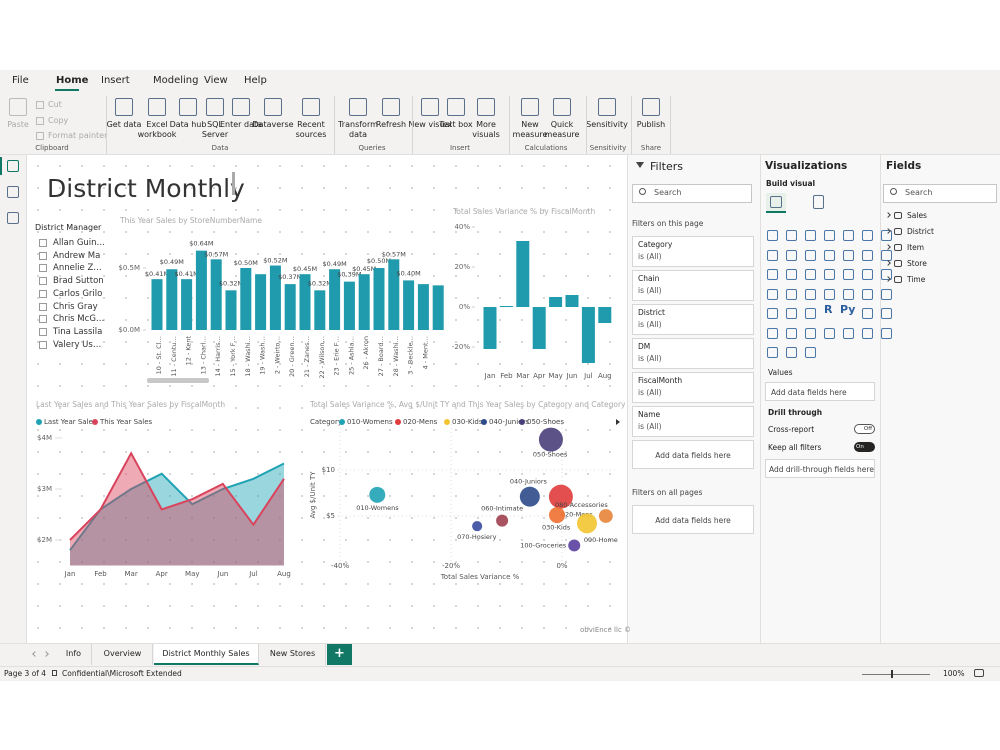 The height and width of the screenshot is (750, 1000). What do you see at coordinates (917, 263) in the screenshot?
I see `field-table: Store` at bounding box center [917, 263].